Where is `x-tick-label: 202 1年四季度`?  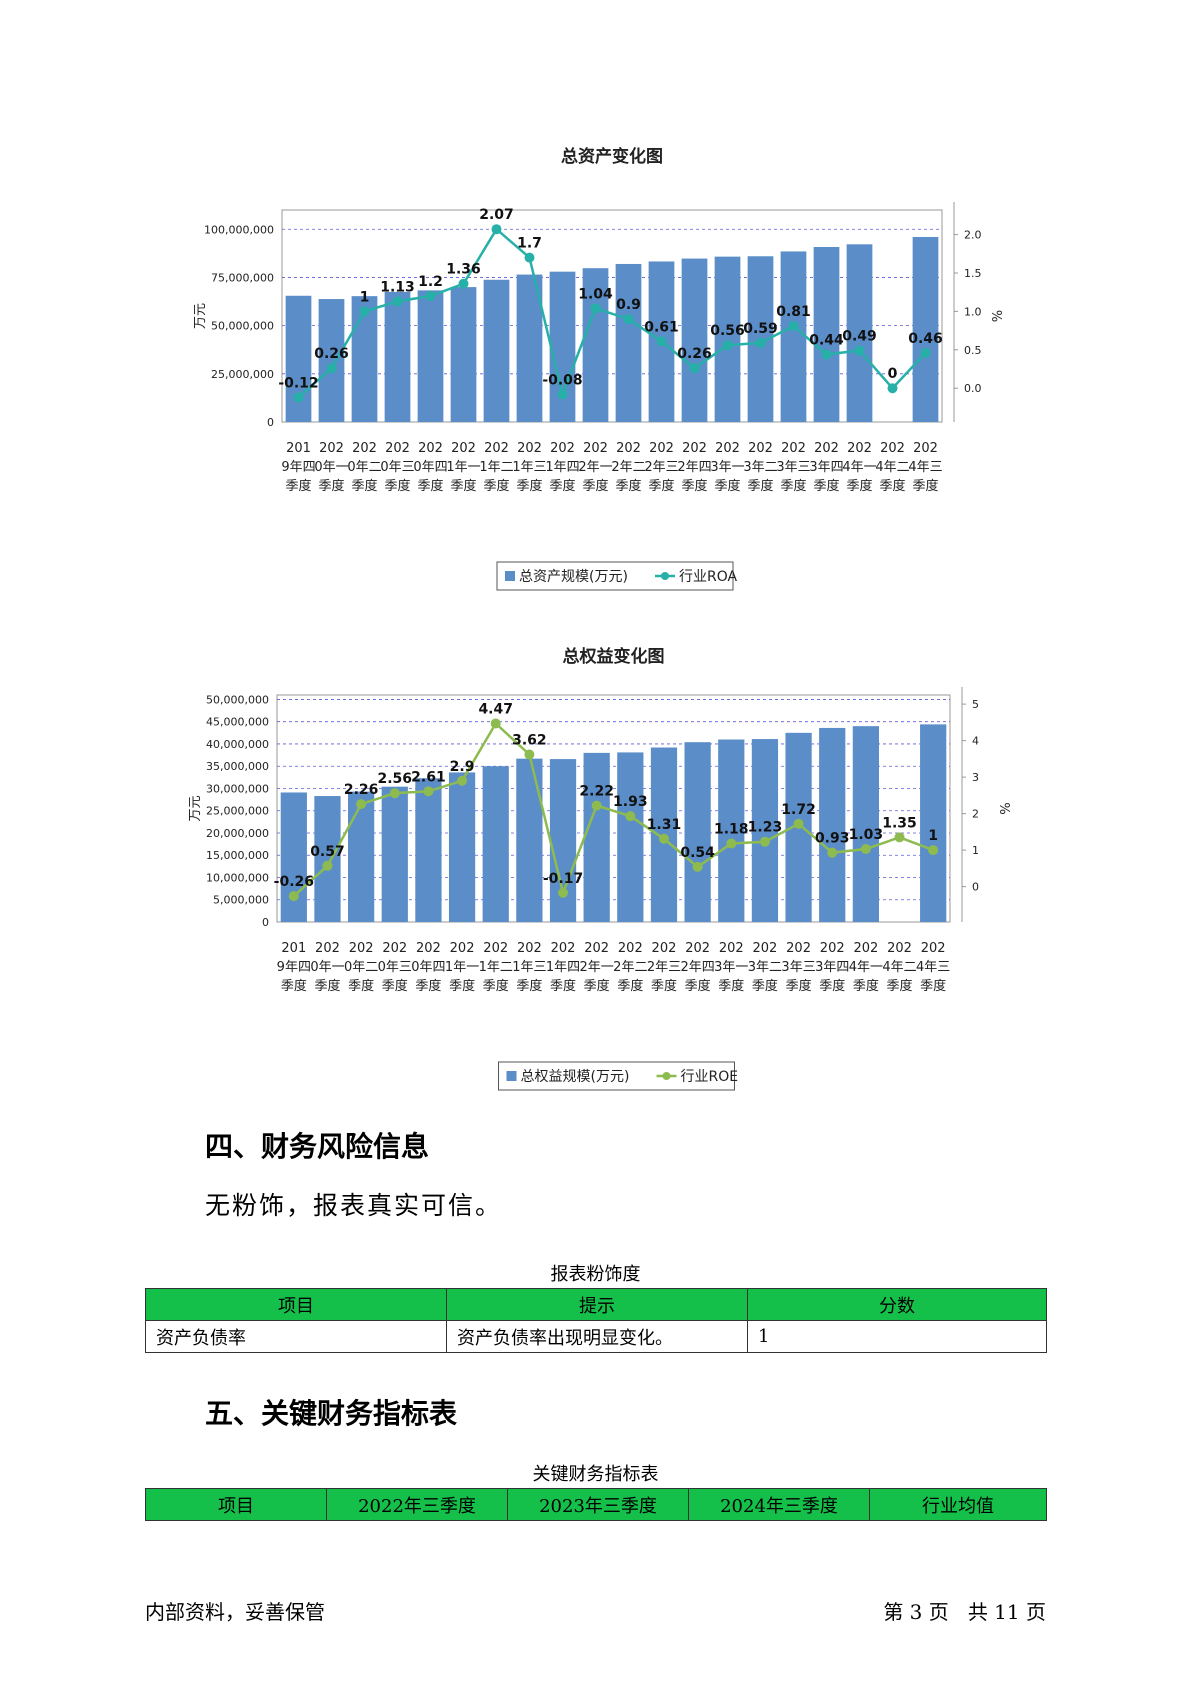 x-tick-label: 202 1年四季度 is located at coordinates (563, 967).